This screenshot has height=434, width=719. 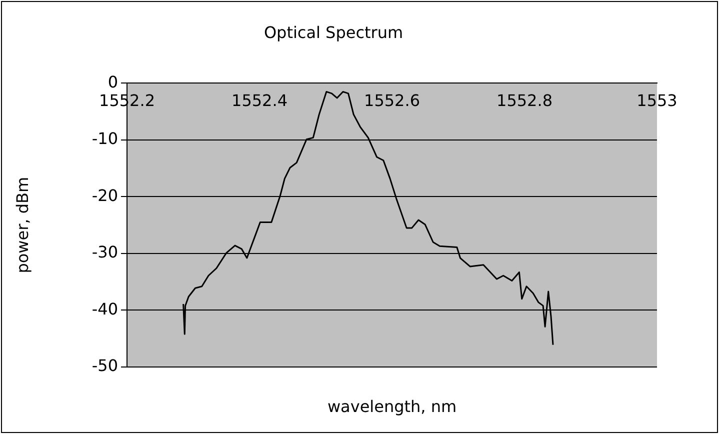 I want to click on y-tick-label: 0, so click(x=113, y=82).